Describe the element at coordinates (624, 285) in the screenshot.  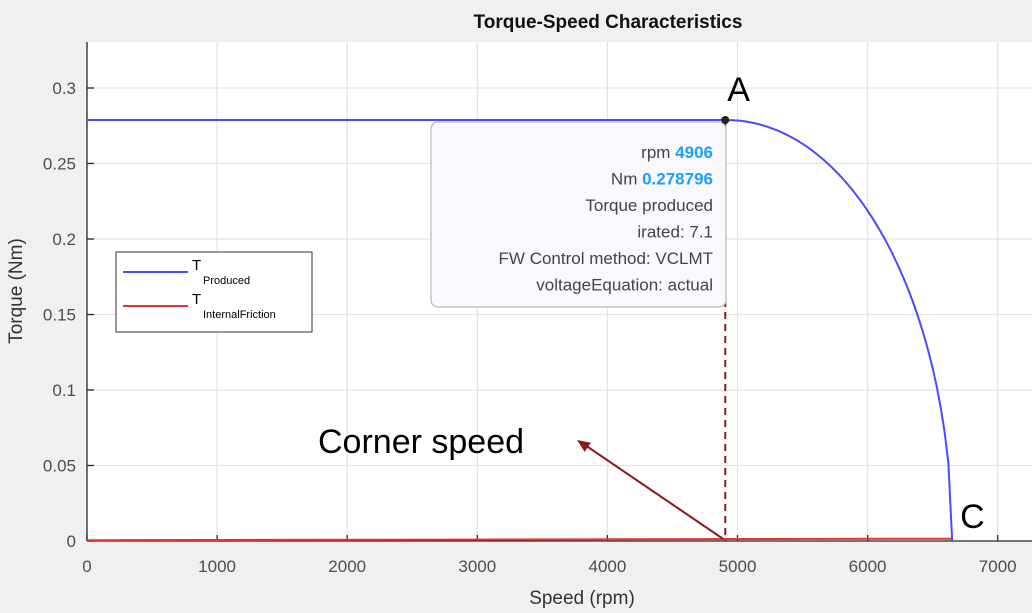
I see `datatip-row: voltageEquation: actual` at that location.